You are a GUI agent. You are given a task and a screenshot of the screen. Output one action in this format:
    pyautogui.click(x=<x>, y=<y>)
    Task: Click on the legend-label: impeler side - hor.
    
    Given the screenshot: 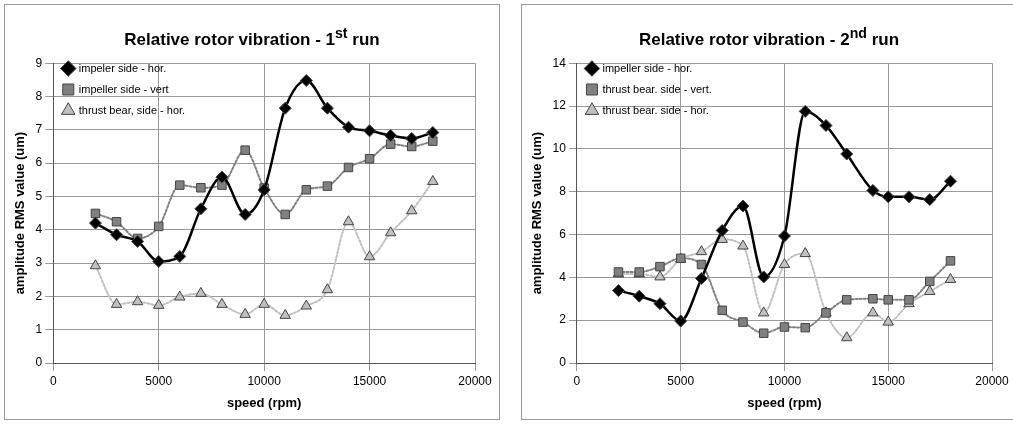 What is the action you would take?
    pyautogui.click(x=122, y=67)
    